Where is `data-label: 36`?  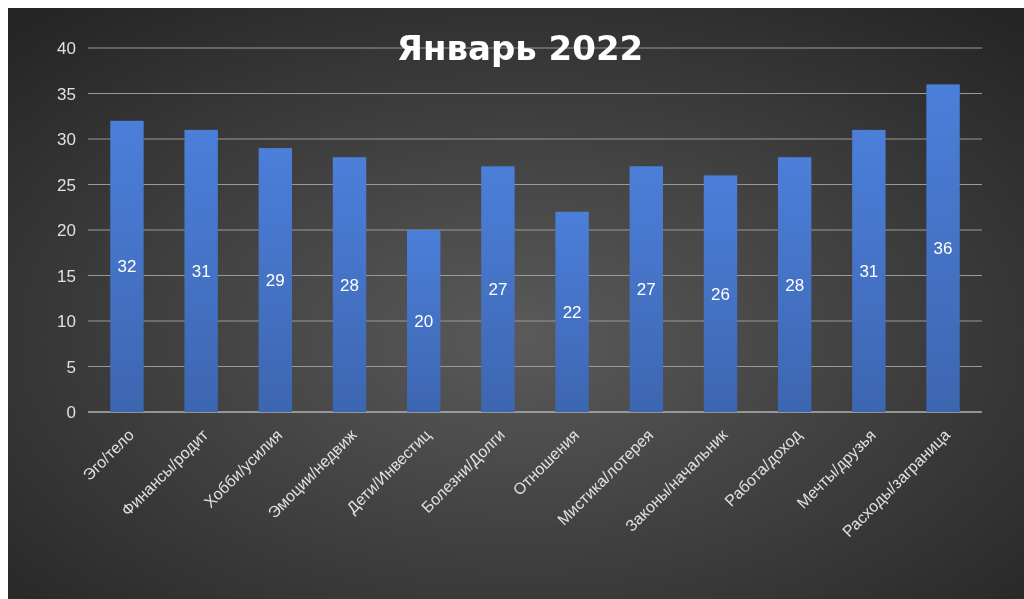
data-label: 36 is located at coordinates (943, 249).